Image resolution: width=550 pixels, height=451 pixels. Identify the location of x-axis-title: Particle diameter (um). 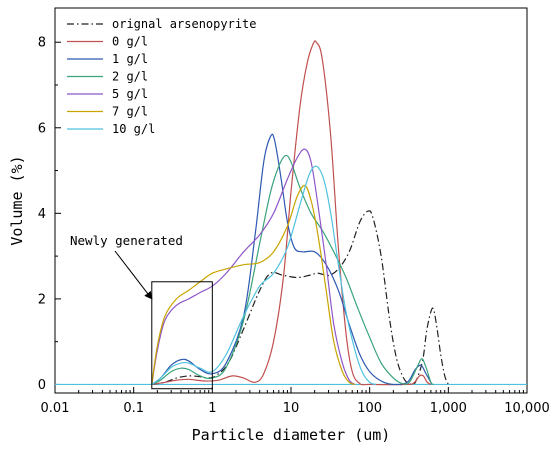
(291, 435).